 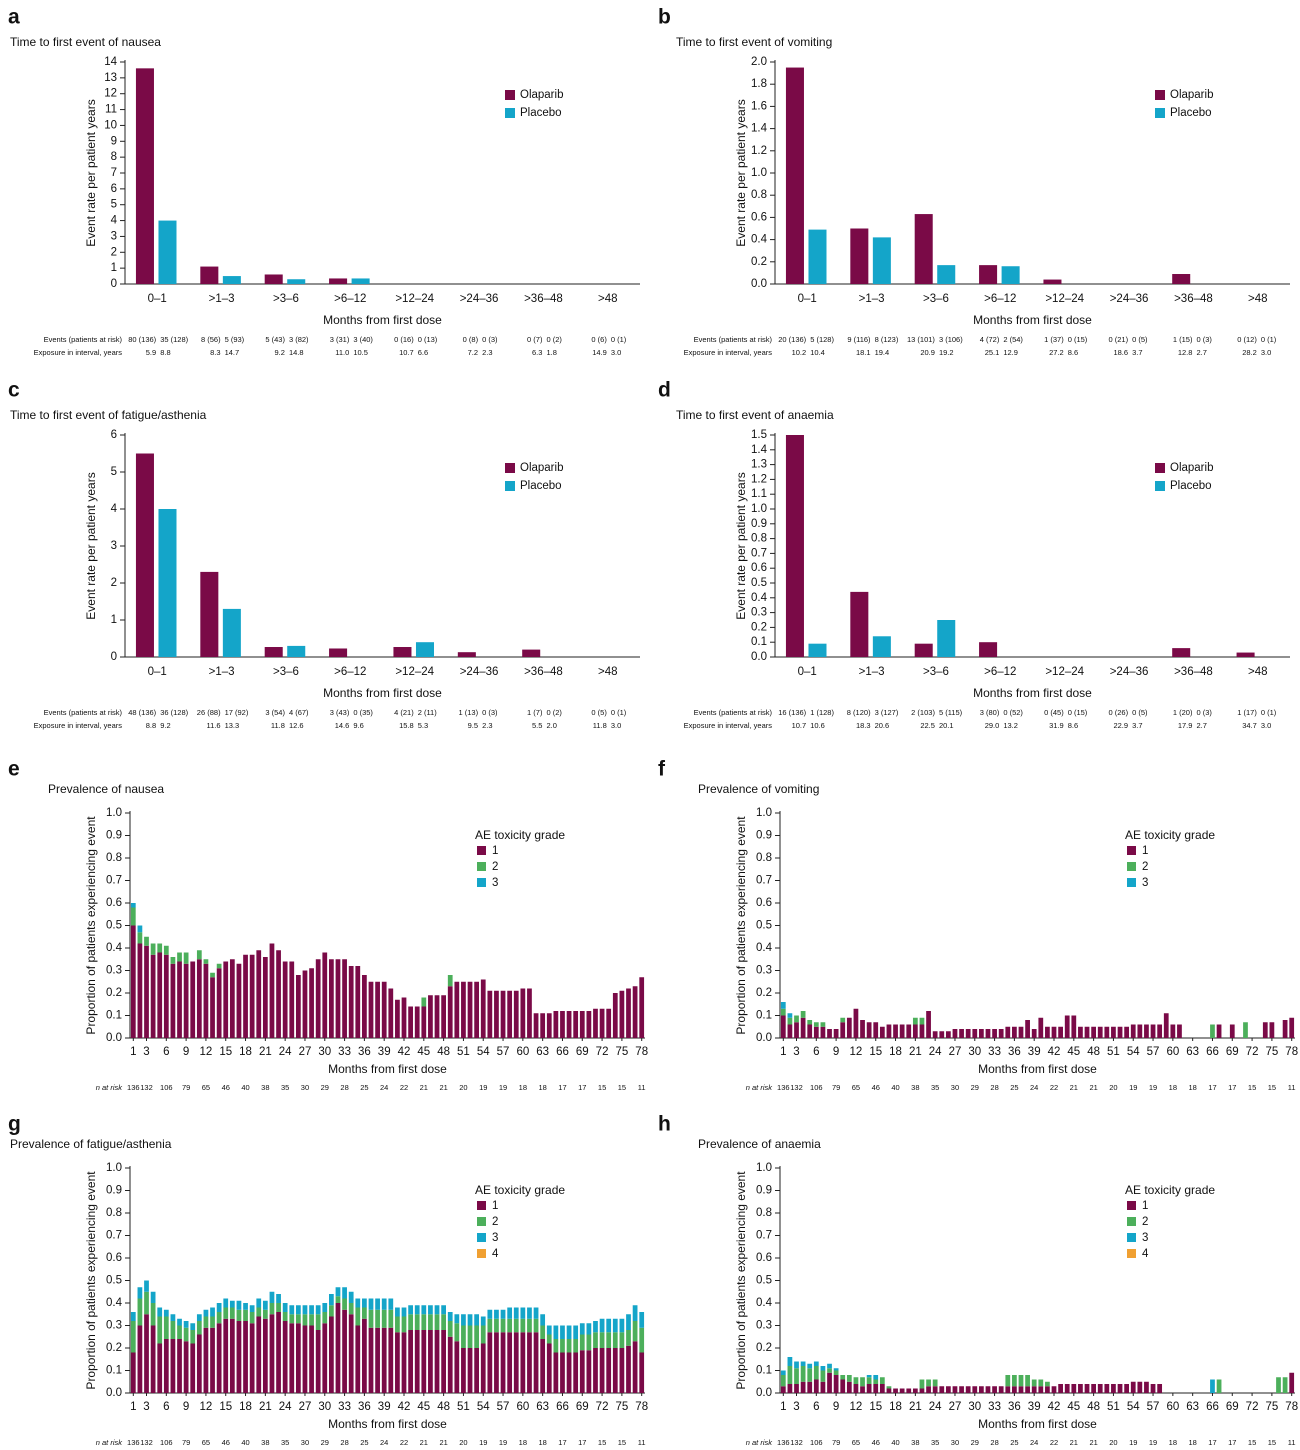 I want to click on table-cell: 0 (7), so click(x=535, y=339).